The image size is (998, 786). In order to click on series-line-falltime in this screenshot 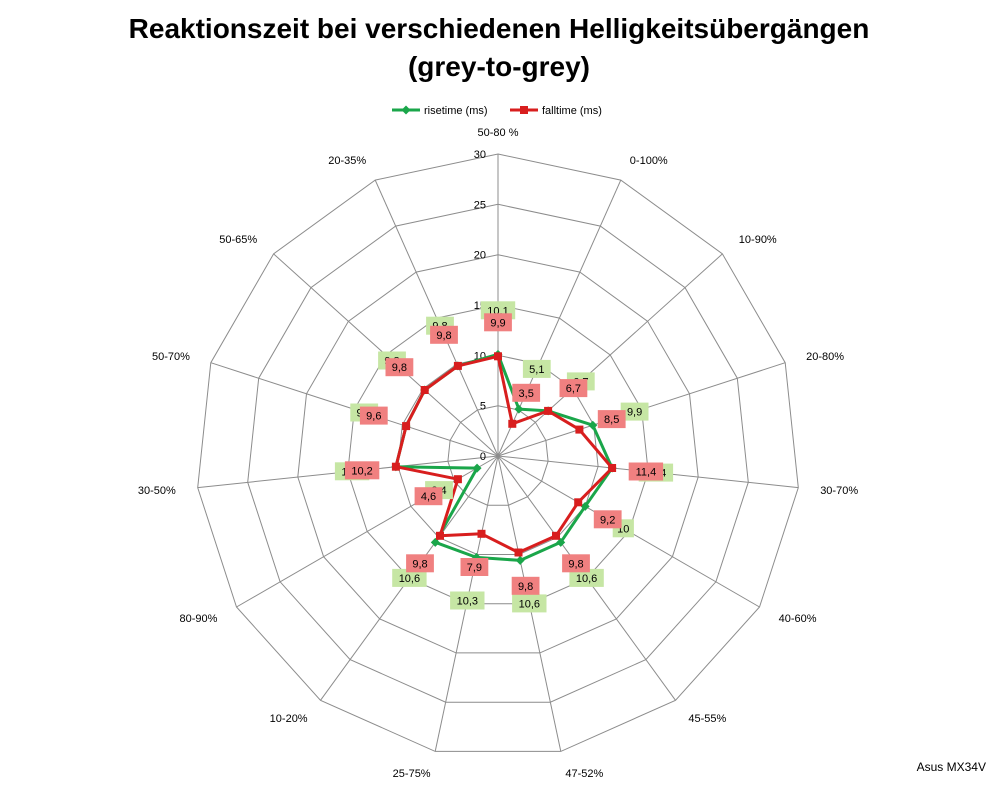, I will do `click(504, 454)`.